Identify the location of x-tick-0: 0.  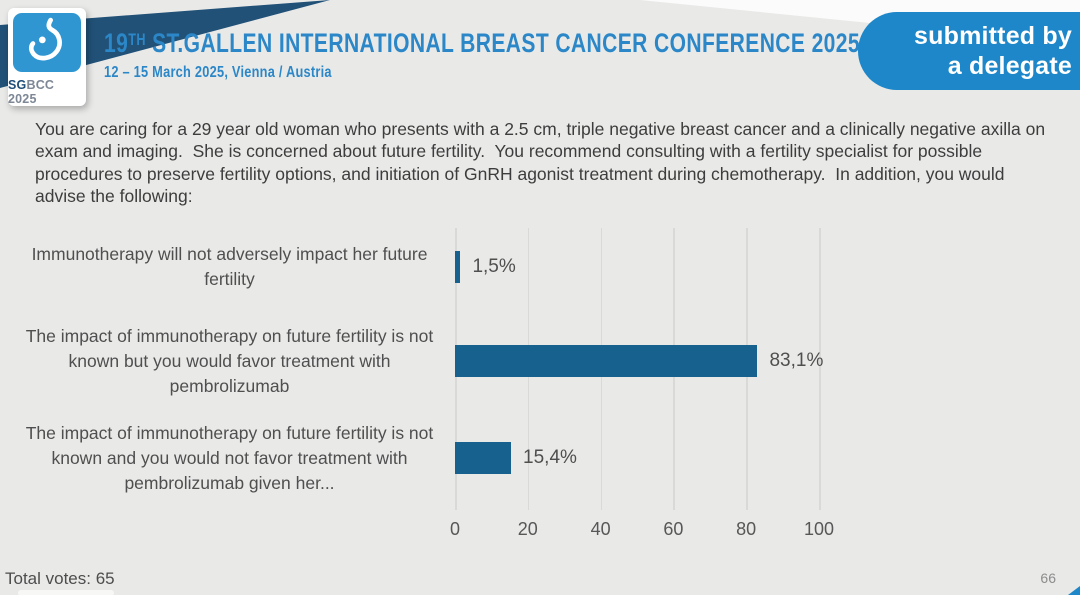
(454, 529).